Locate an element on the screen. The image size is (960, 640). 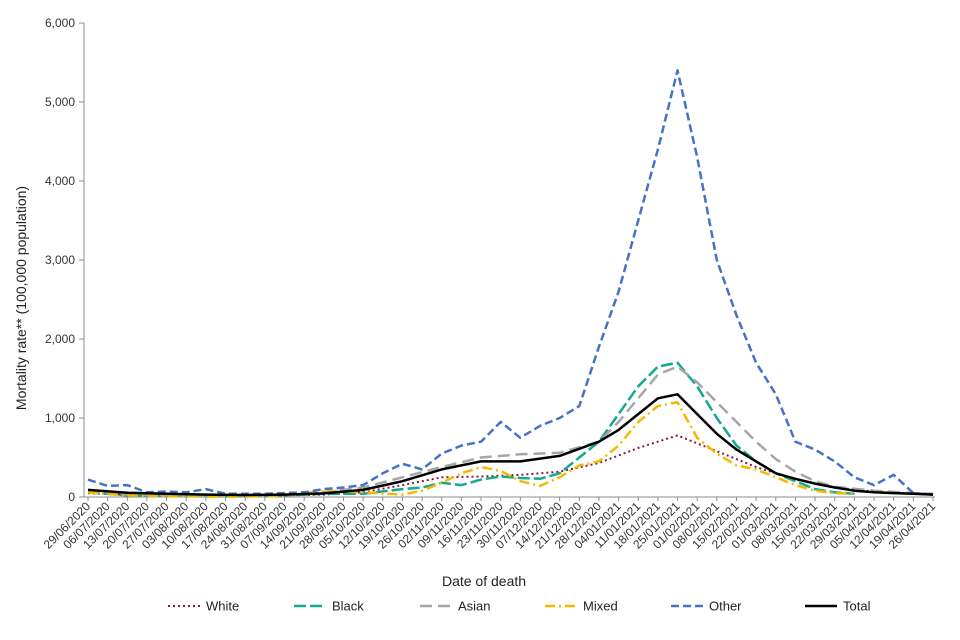
y-axis-title: Mortality rate** (100,000 population) is located at coordinates (21, 298).